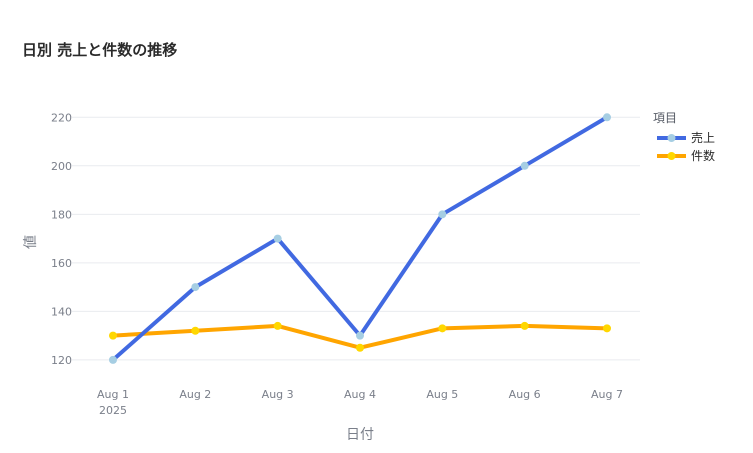 The width and height of the screenshot is (753, 453). Describe the element at coordinates (525, 394) in the screenshot. I see `x-tick-label: Aug 6` at that location.